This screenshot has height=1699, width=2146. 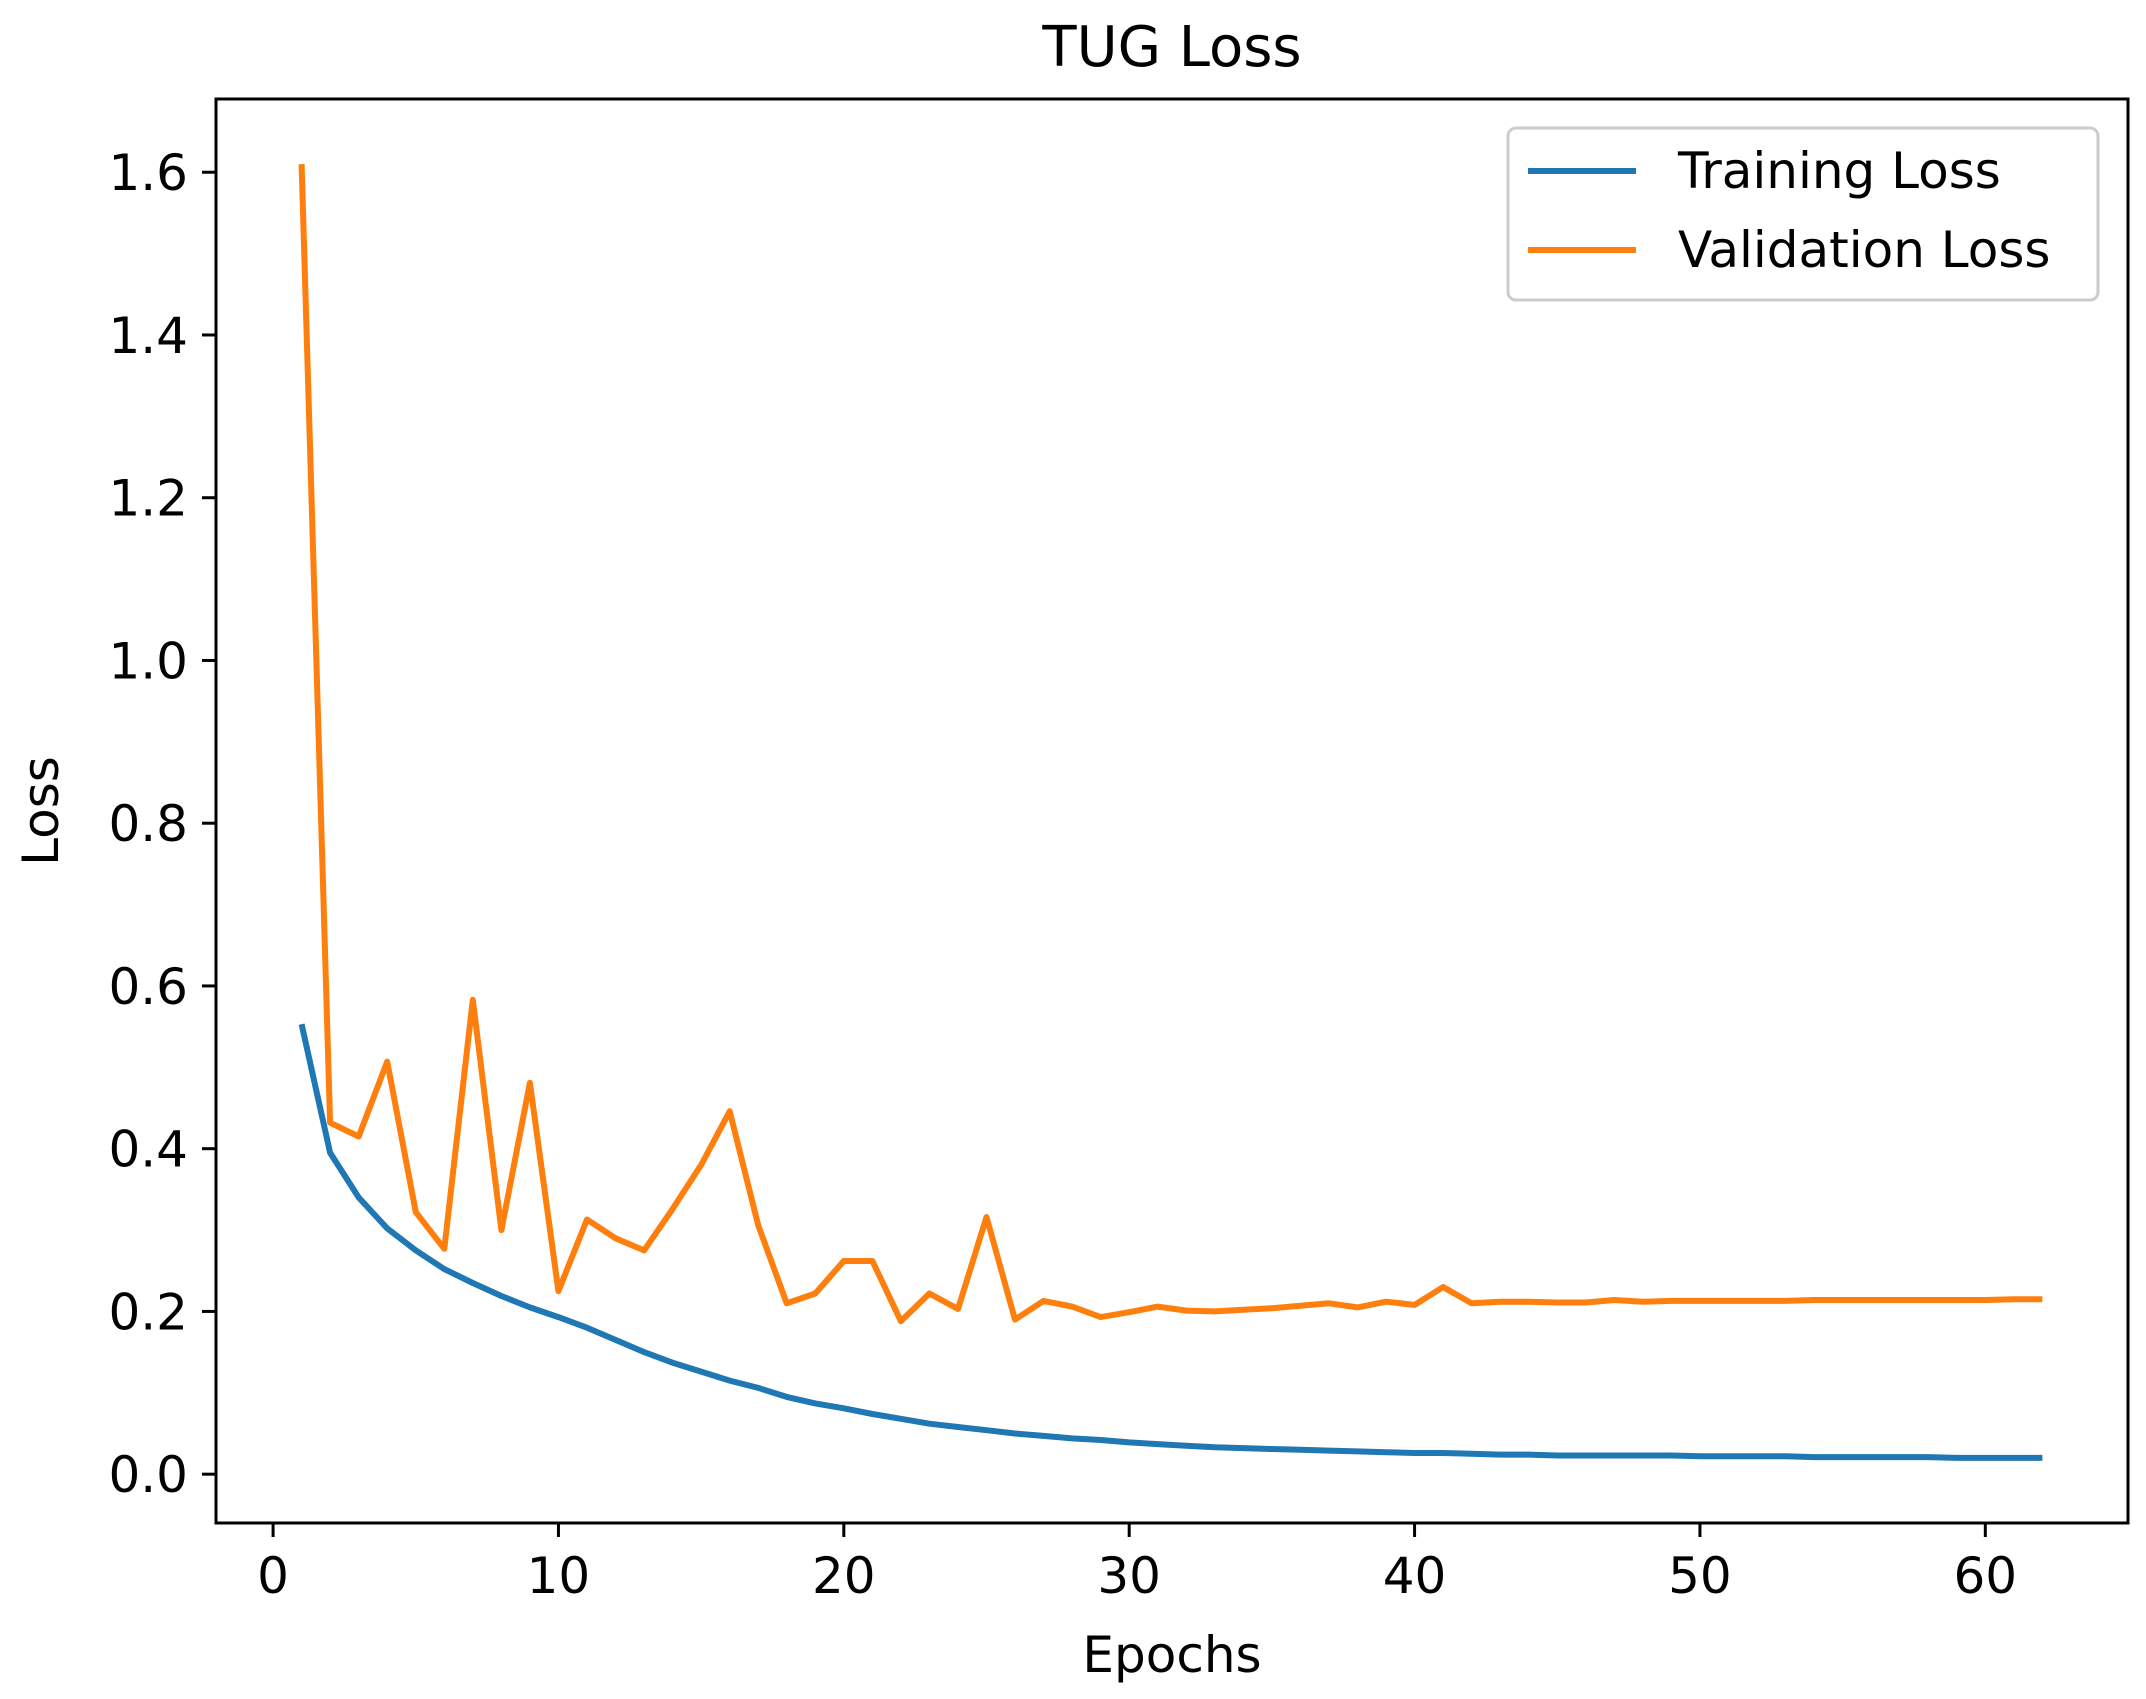 I want to click on legend-label-validation: Validation Loss, so click(x=1864, y=250).